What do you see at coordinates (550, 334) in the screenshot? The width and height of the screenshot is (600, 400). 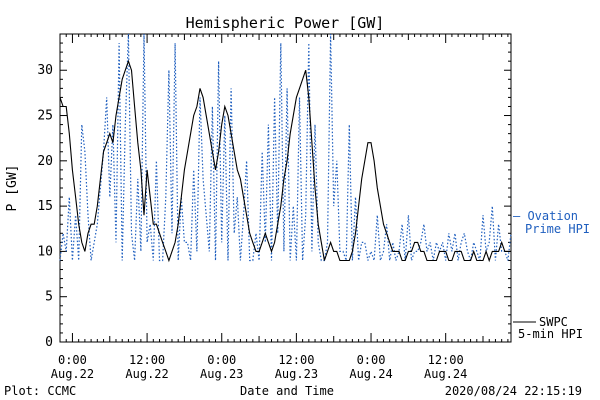 I see `legend-swpc-line2: 5-min HPI` at bounding box center [550, 334].